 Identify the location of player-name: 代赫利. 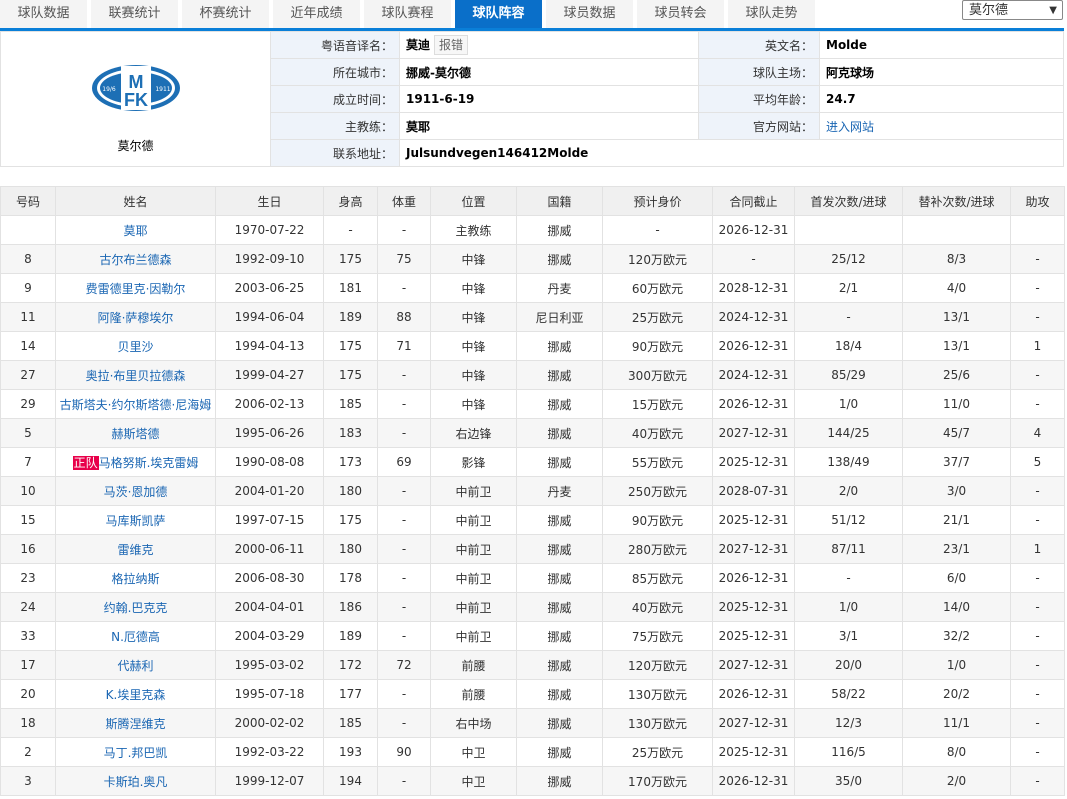
(135, 665).